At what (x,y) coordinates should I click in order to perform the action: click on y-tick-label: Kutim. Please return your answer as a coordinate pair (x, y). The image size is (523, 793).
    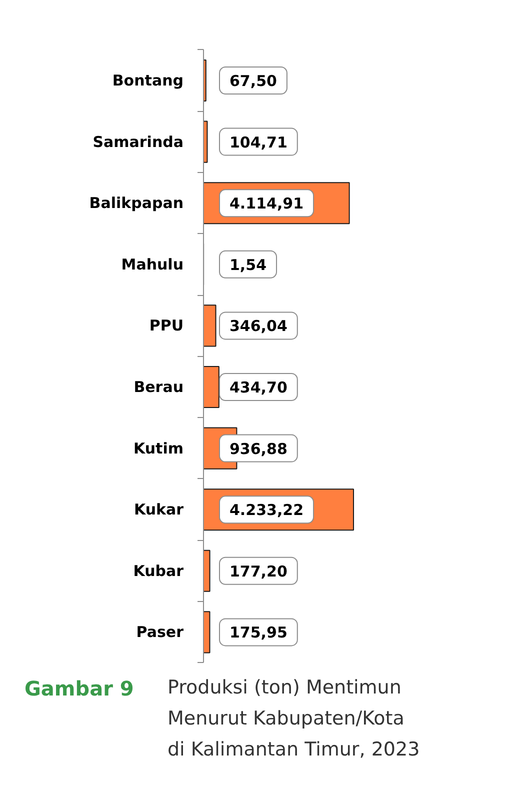
    Looking at the image, I should click on (159, 448).